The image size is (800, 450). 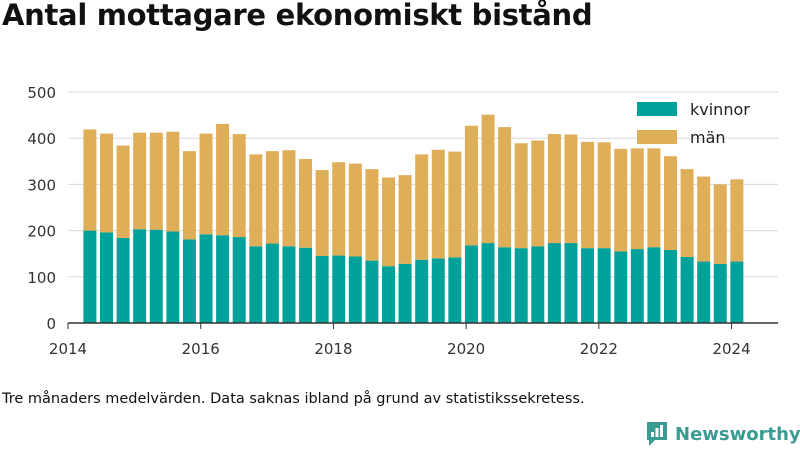 I want to click on legend-label: män, so click(x=708, y=137).